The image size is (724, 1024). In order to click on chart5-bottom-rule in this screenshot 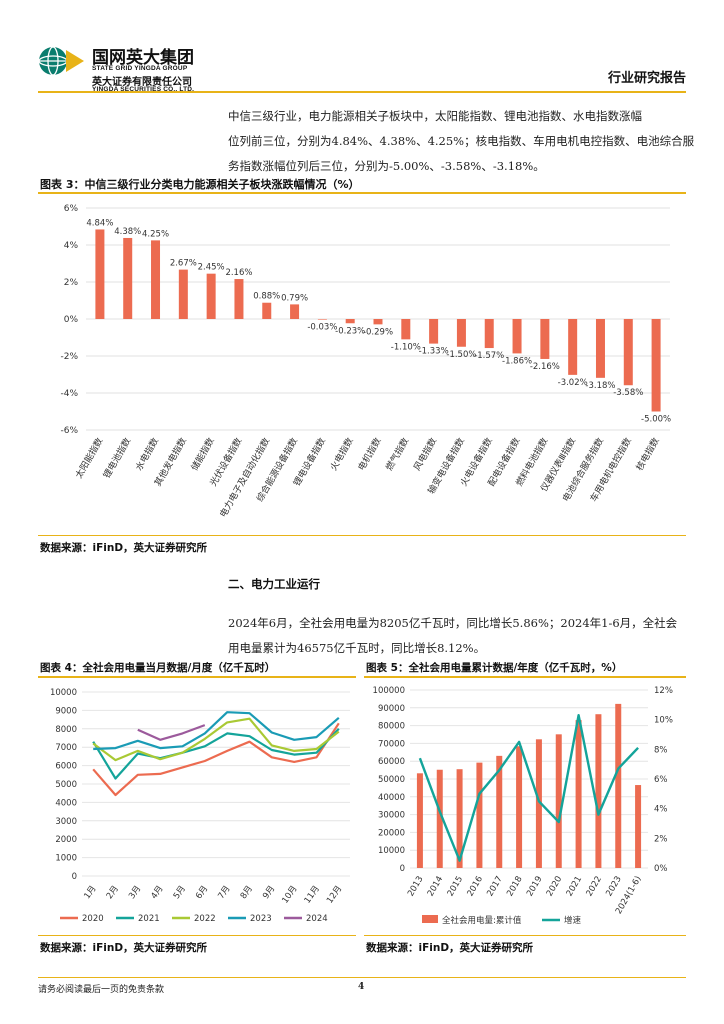, I will do `click(525, 935)`.